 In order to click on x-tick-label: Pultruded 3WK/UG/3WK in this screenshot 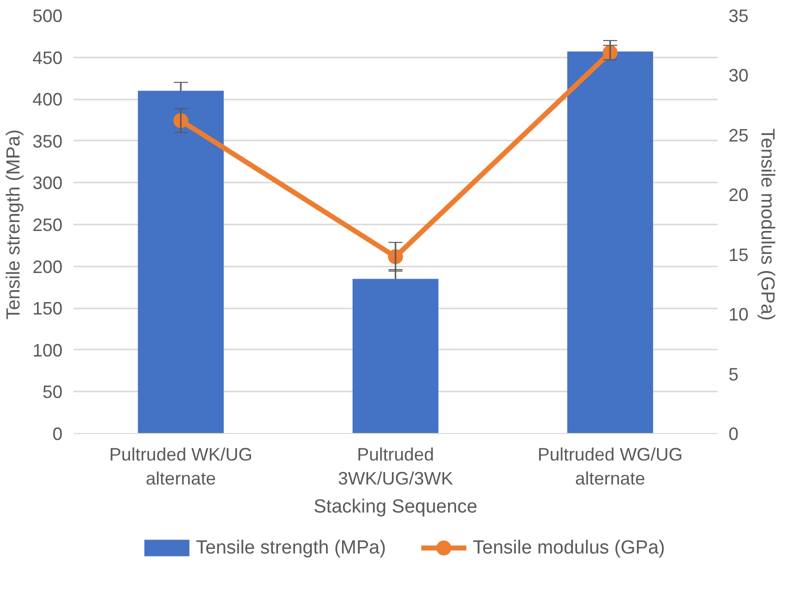, I will do `click(396, 466)`.